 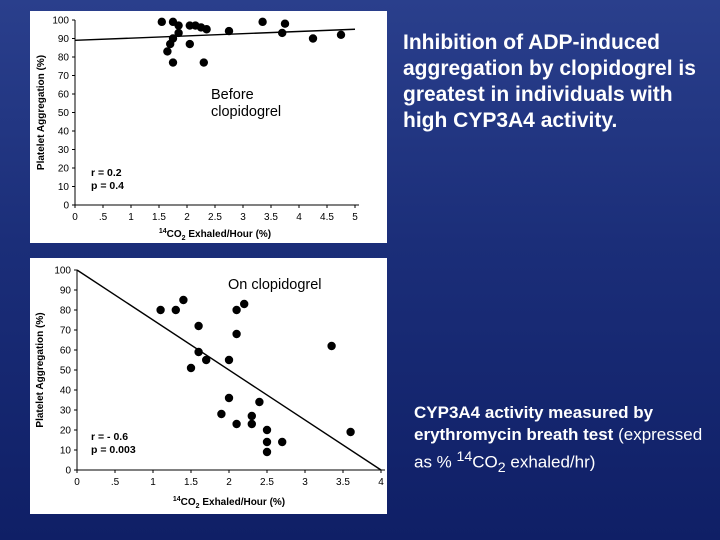 What do you see at coordinates (64, 95) in the screenshot?
I see `before-y-tick-label: 60` at bounding box center [64, 95].